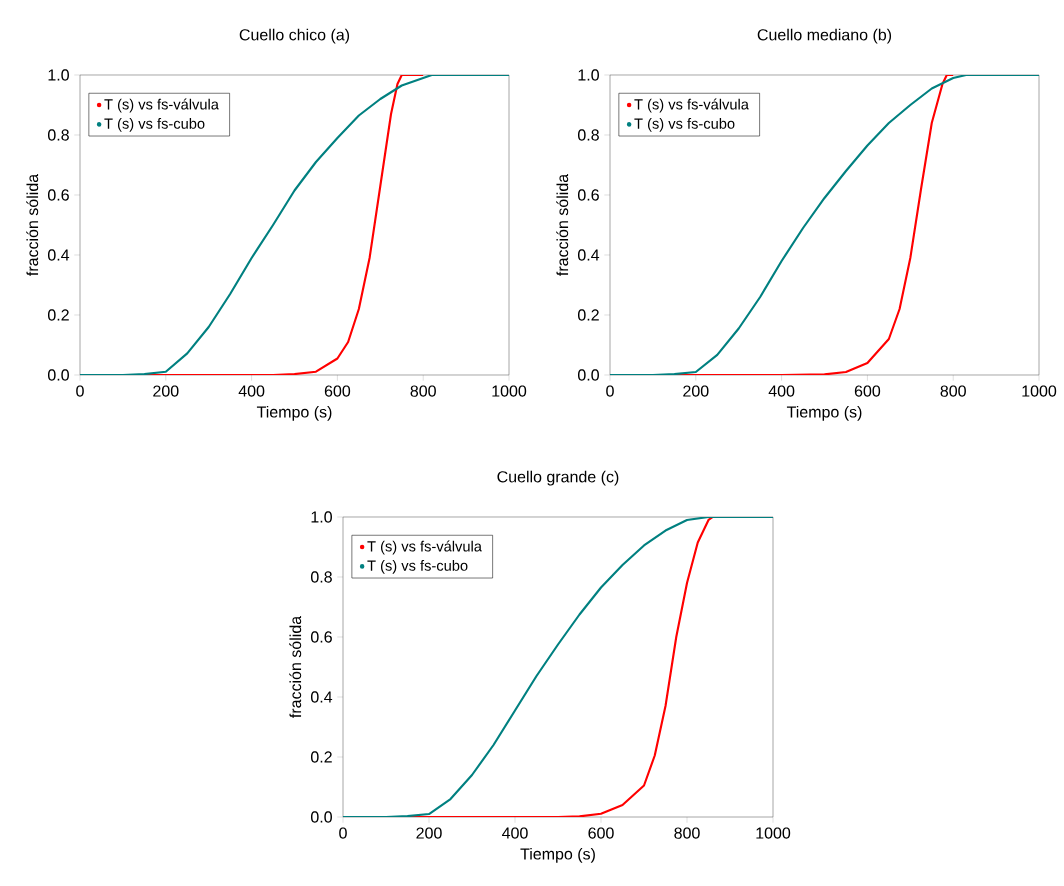 The width and height of the screenshot is (1064, 886). Describe the element at coordinates (294, 36) in the screenshot. I see `chart-title: Cuello chico (a)` at that location.